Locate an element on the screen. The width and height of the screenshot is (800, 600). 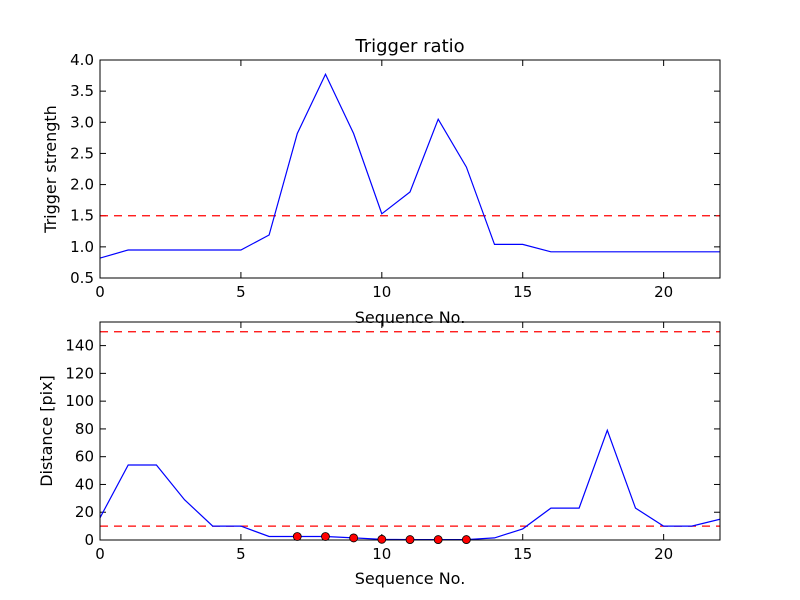
top-y-tick-label: 3.0 is located at coordinates (82, 122).